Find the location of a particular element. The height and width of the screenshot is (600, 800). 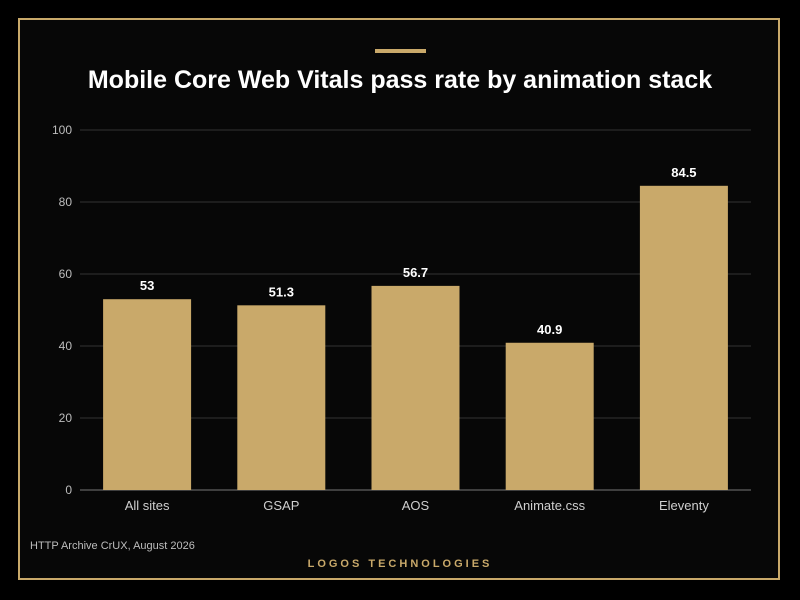

y-tick-label: 40 is located at coordinates (66, 346).